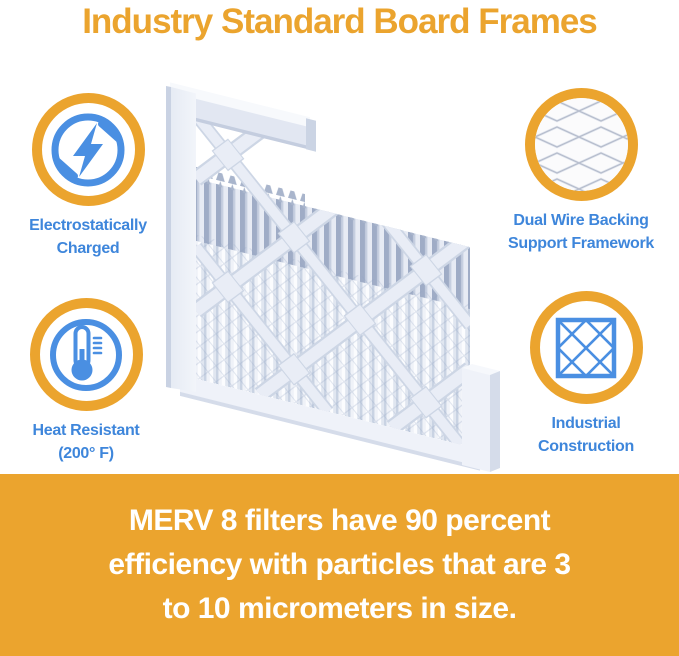 This screenshot has height=656, width=679. I want to click on thermometer-icon, so click(86, 354).